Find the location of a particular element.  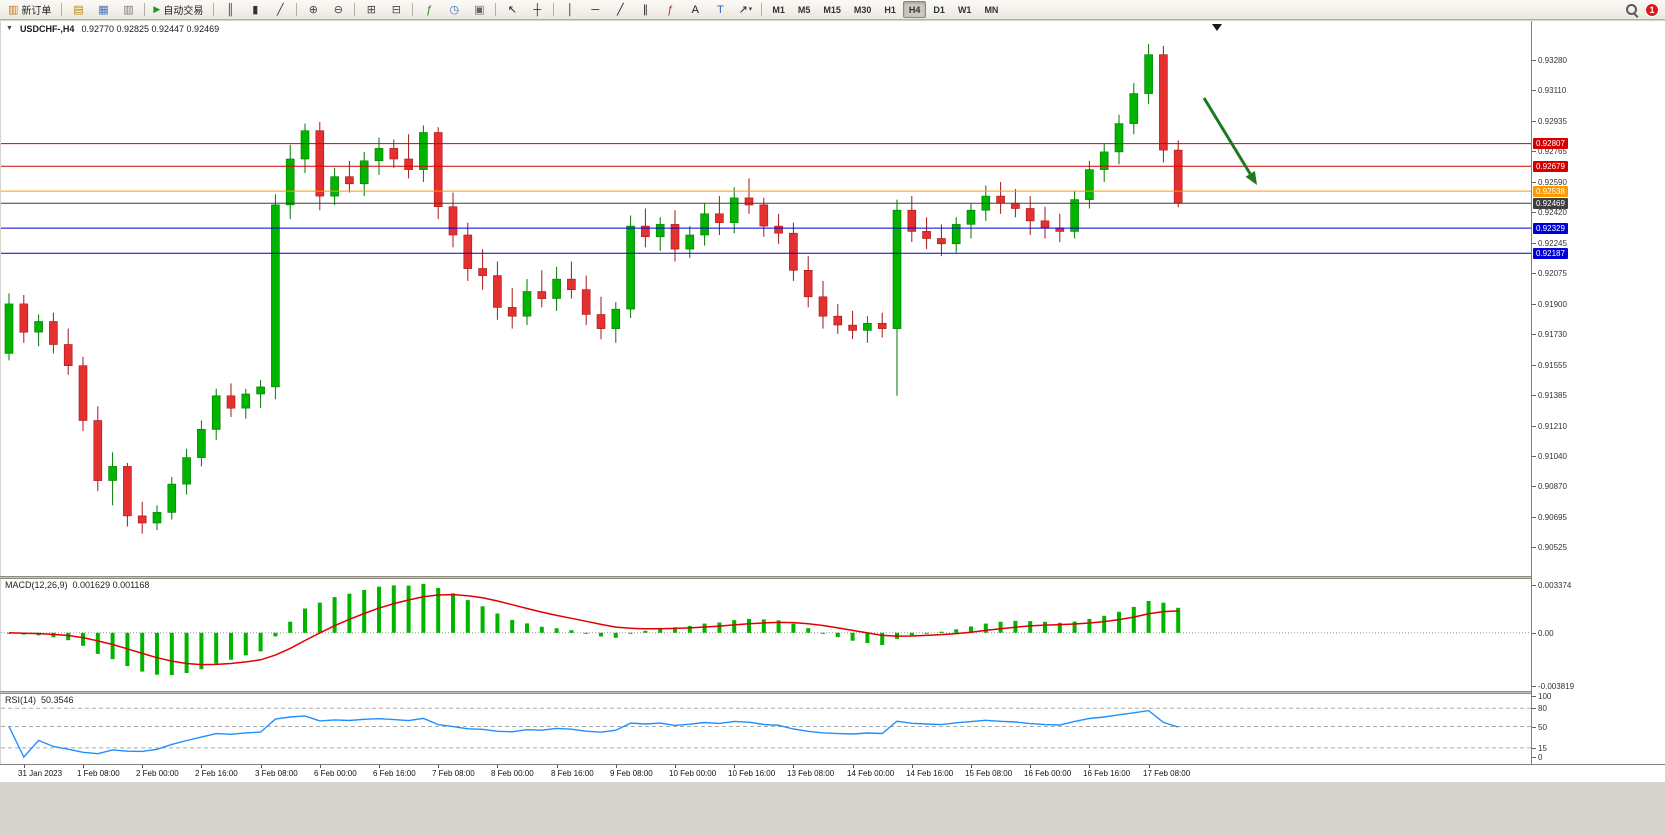

timeframe-mn: MN is located at coordinates (991, 9).